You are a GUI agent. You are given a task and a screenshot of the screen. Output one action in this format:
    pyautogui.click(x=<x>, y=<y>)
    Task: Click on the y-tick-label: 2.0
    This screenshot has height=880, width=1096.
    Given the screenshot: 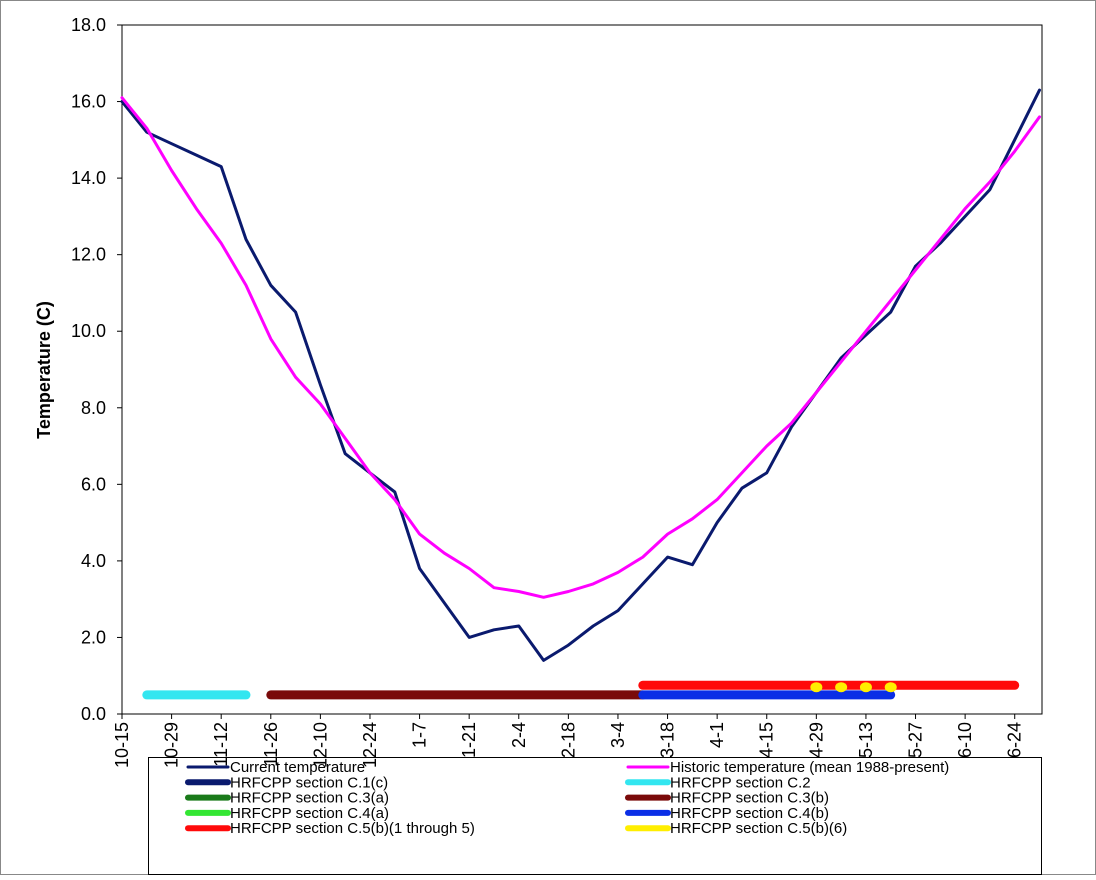 What is the action you would take?
    pyautogui.click(x=93, y=637)
    